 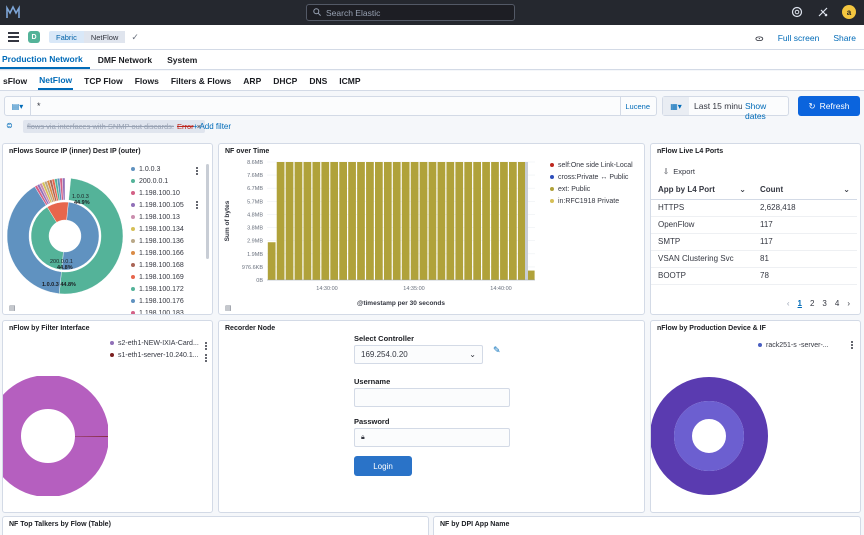 I want to click on donut-slice-inner-200.0.0.1, so click(x=47, y=238).